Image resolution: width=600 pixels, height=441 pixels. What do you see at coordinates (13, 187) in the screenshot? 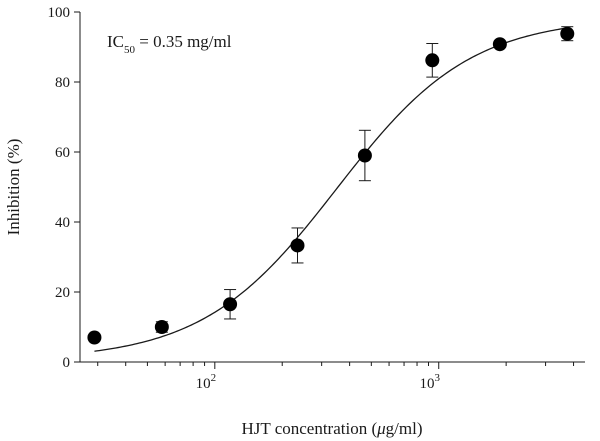
I see `y-axis-title: Inhibition (%)` at bounding box center [13, 187].